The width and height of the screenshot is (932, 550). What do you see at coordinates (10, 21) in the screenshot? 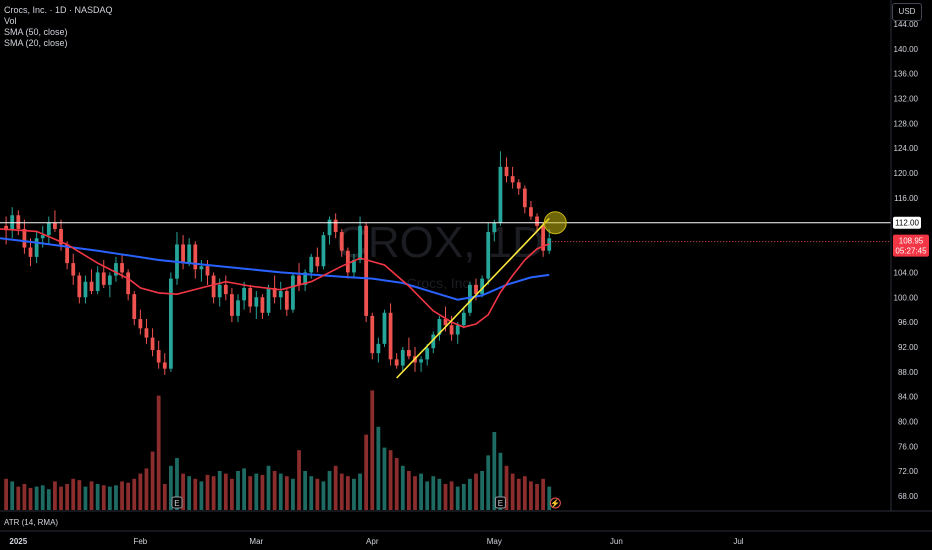
I see `legend-volume: Vol` at bounding box center [10, 21].